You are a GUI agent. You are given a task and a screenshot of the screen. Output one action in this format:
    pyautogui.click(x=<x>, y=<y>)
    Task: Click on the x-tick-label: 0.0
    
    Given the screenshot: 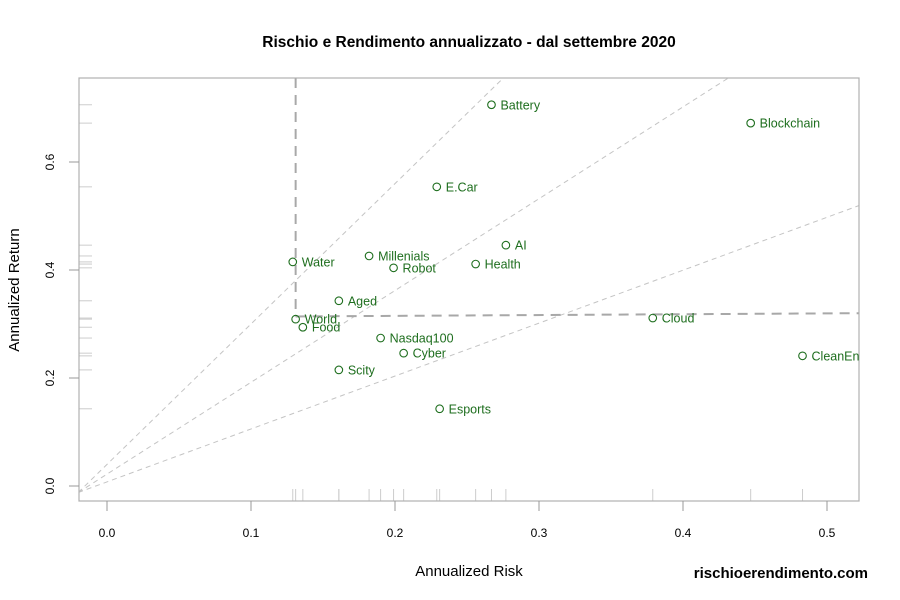 What is the action you would take?
    pyautogui.click(x=107, y=533)
    